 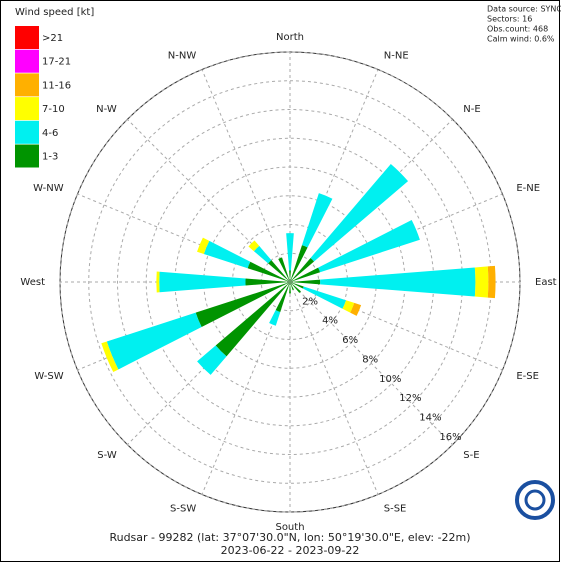 What do you see at coordinates (182, 56) in the screenshot?
I see `direction-label: N-NW` at bounding box center [182, 56].